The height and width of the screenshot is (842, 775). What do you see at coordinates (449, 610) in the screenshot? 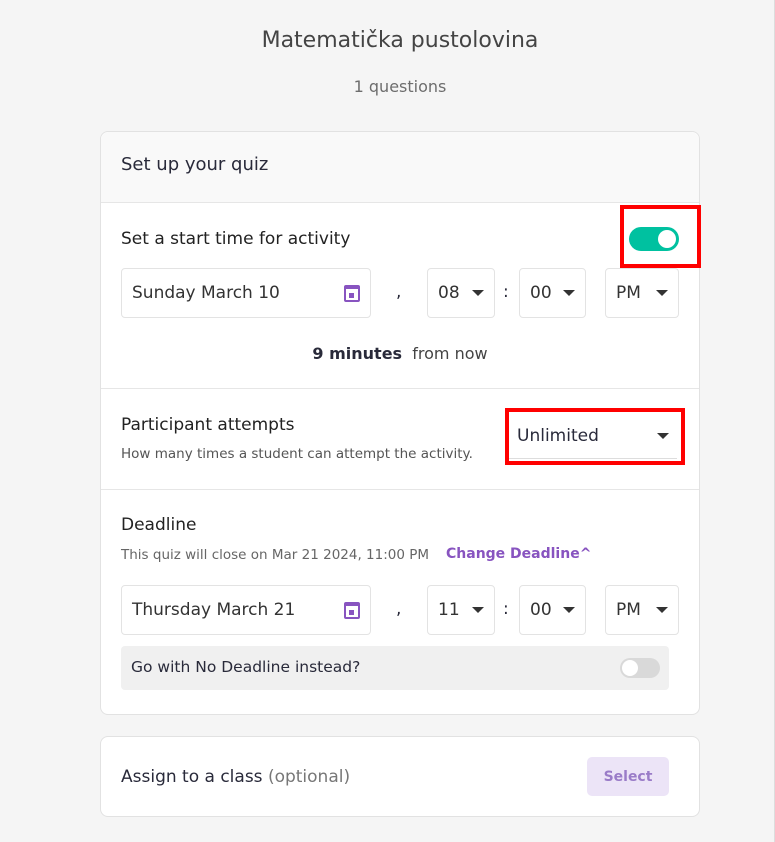
I see `hour-value: 11` at bounding box center [449, 610].